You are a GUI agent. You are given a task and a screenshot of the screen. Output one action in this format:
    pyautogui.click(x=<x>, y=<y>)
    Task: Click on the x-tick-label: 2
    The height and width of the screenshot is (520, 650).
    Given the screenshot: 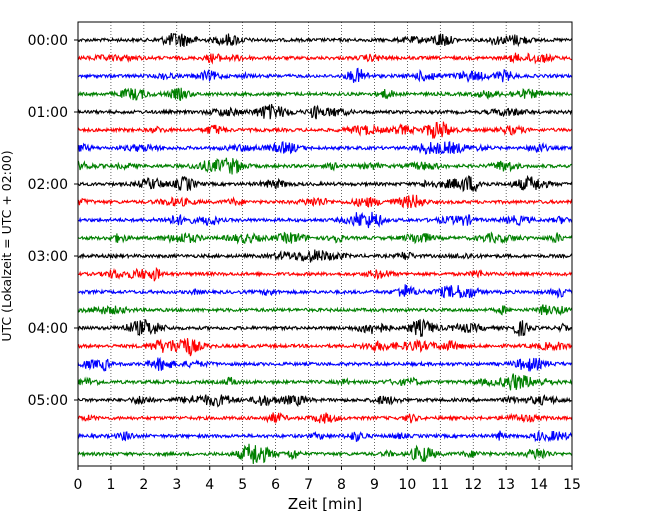 What is the action you would take?
    pyautogui.click(x=143, y=485)
    